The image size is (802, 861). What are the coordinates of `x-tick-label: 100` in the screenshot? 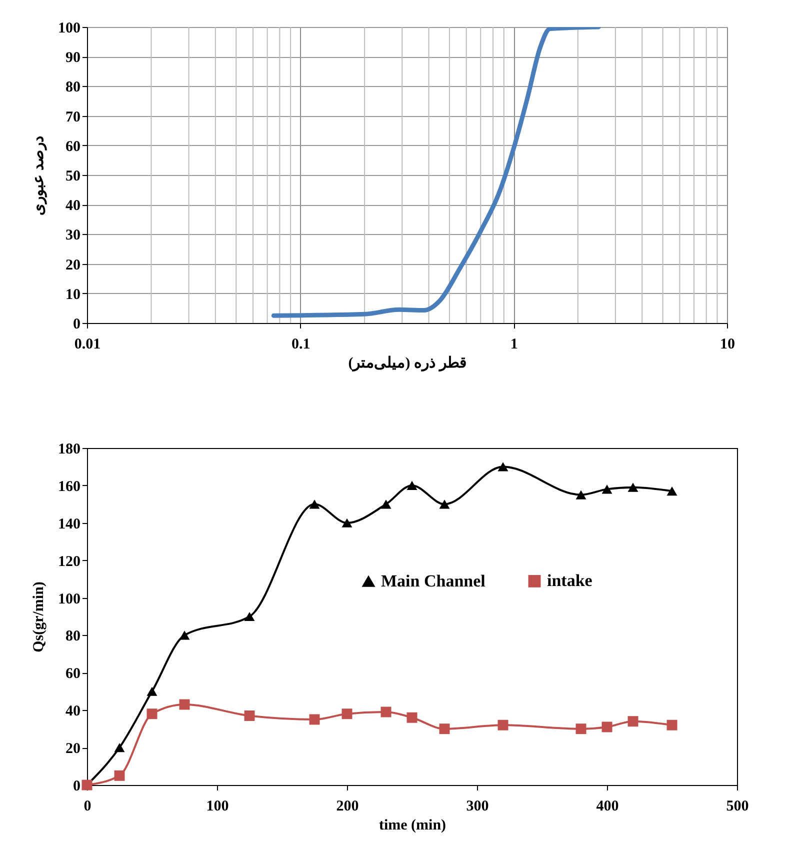 It's located at (217, 806).